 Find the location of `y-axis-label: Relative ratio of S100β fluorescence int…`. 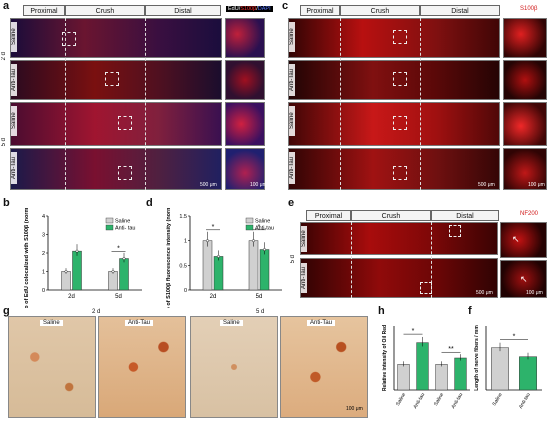

y-axis-label: Relative ratio of S100β fluorescence int… is located at coordinates (169, 258).